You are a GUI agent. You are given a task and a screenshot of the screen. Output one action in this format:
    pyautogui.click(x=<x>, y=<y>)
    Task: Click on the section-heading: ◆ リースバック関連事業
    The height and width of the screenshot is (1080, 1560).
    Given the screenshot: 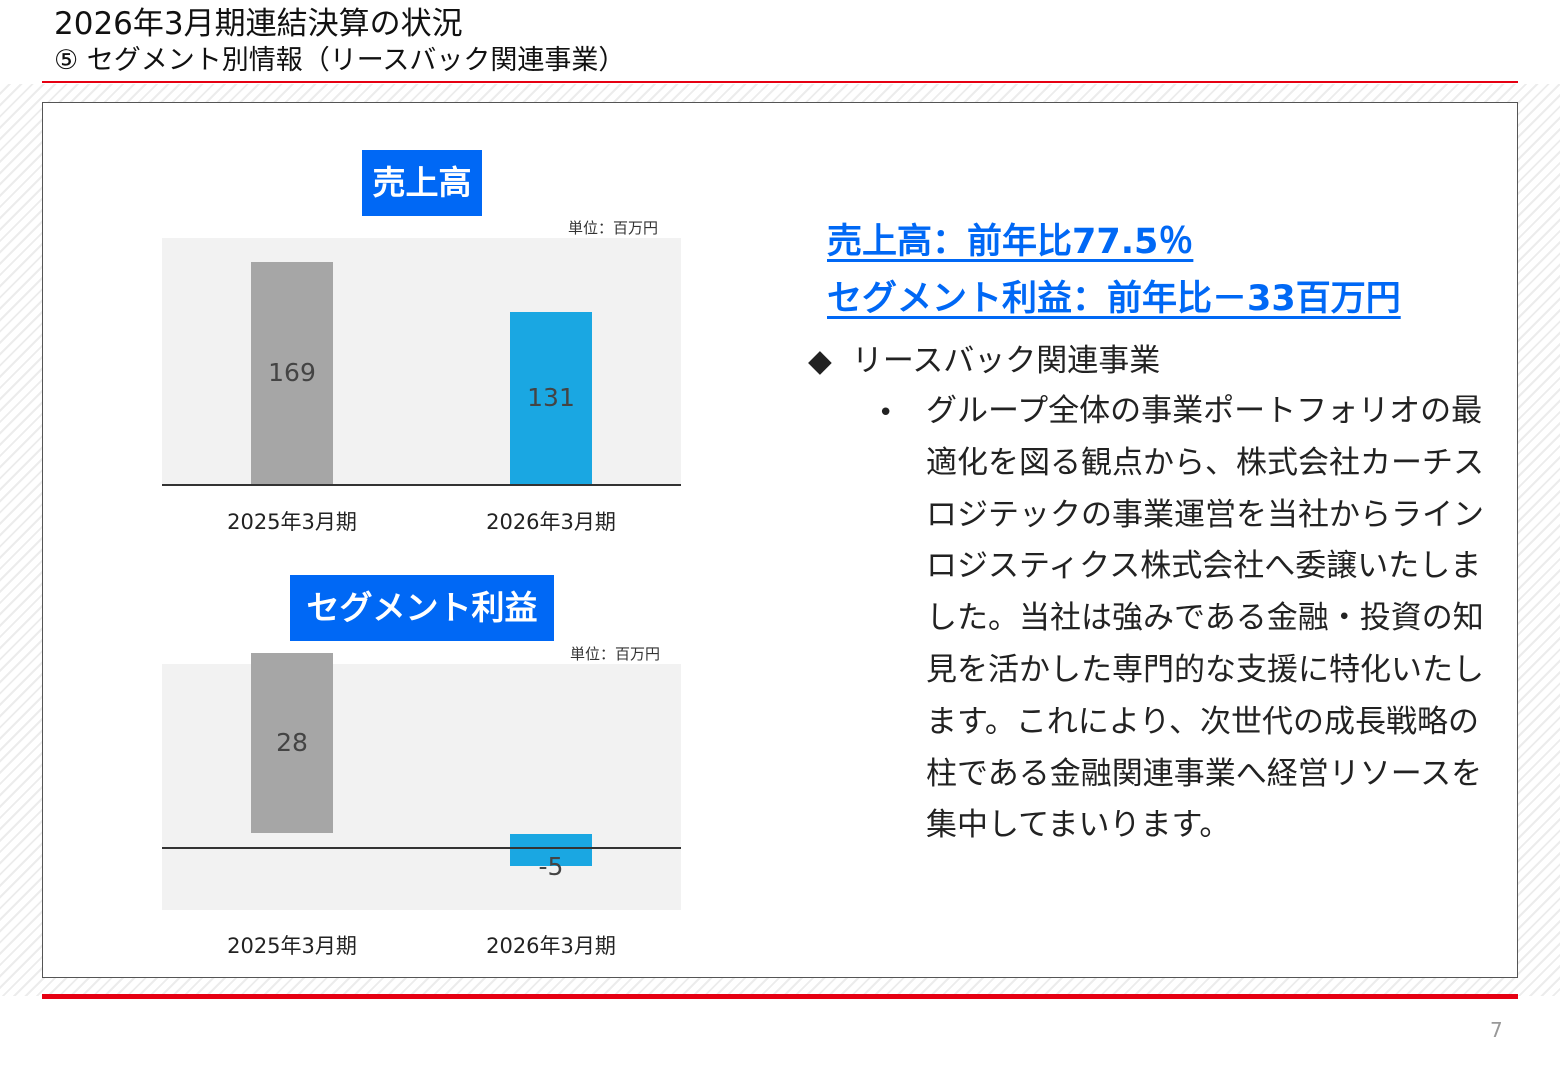 What is the action you would take?
    pyautogui.click(x=984, y=361)
    